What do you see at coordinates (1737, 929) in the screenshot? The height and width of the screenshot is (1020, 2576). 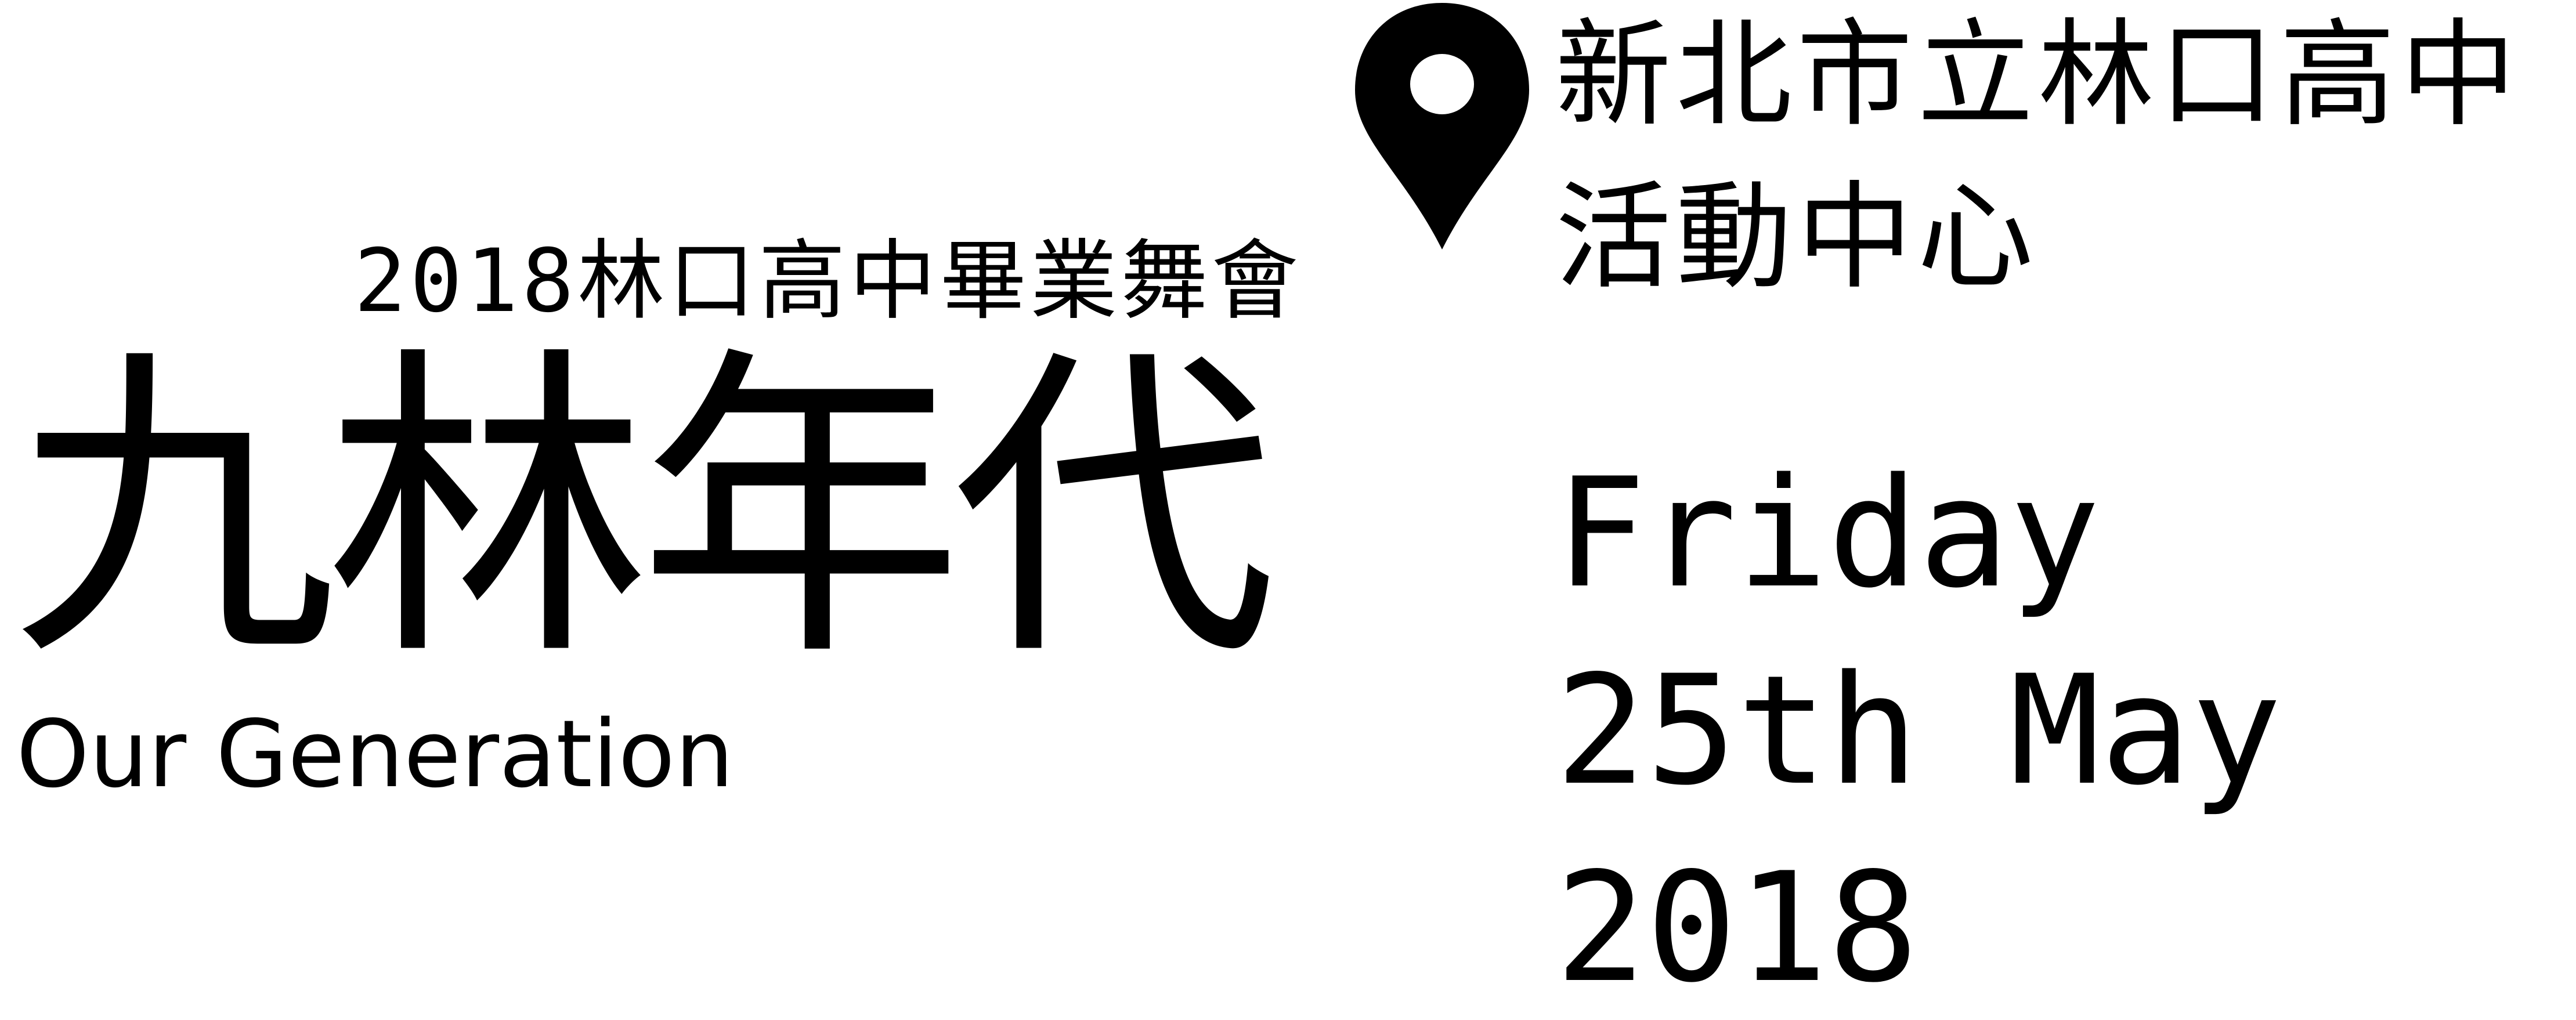 I see `date-year: 2018` at bounding box center [1737, 929].